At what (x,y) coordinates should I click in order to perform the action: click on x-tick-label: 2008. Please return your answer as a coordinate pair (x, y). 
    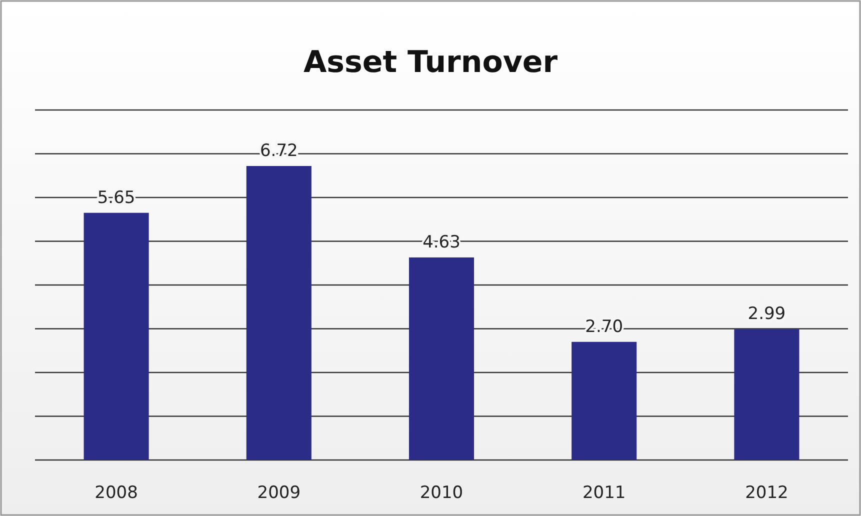
    Looking at the image, I should click on (116, 493).